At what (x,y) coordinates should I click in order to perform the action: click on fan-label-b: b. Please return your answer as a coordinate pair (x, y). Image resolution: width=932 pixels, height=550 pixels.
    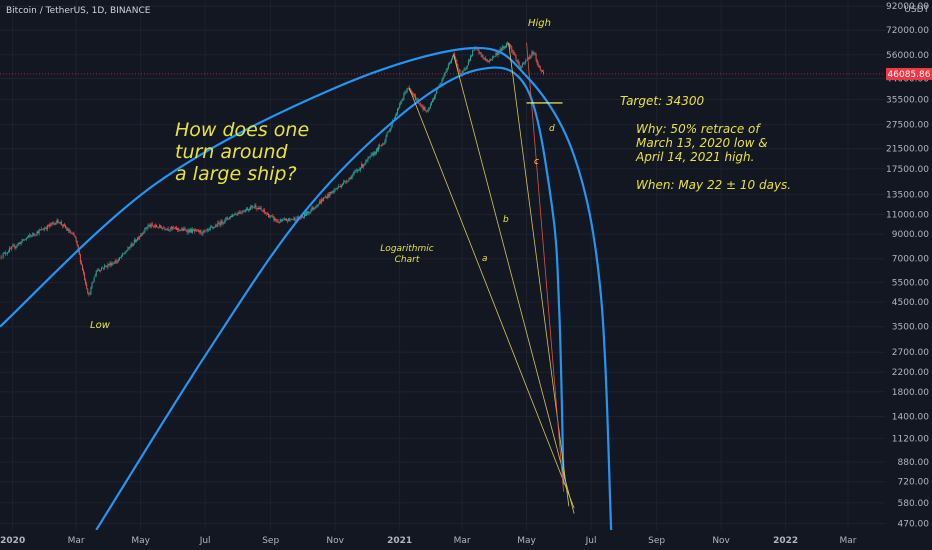
    Looking at the image, I should click on (506, 220).